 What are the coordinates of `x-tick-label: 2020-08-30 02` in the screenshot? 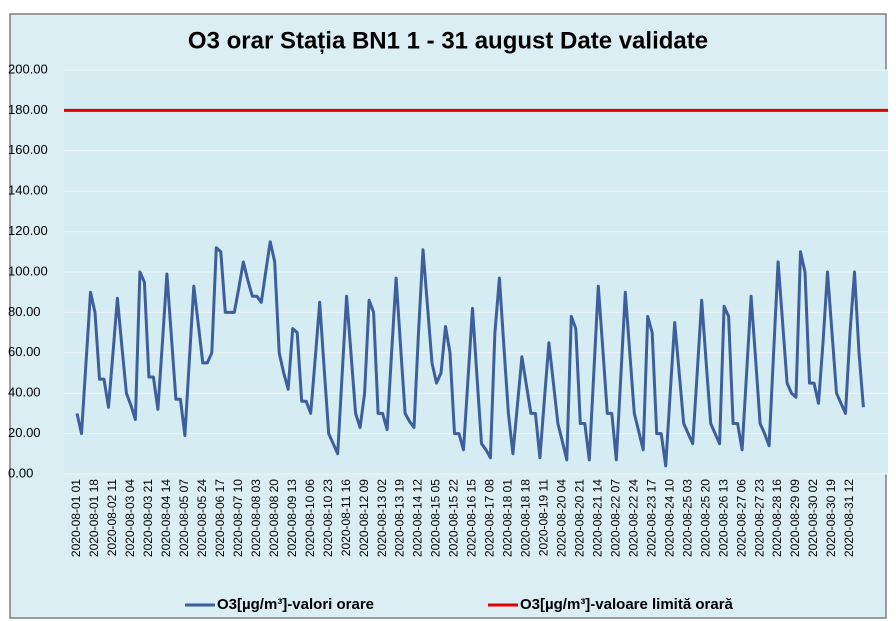 It's located at (813, 518).